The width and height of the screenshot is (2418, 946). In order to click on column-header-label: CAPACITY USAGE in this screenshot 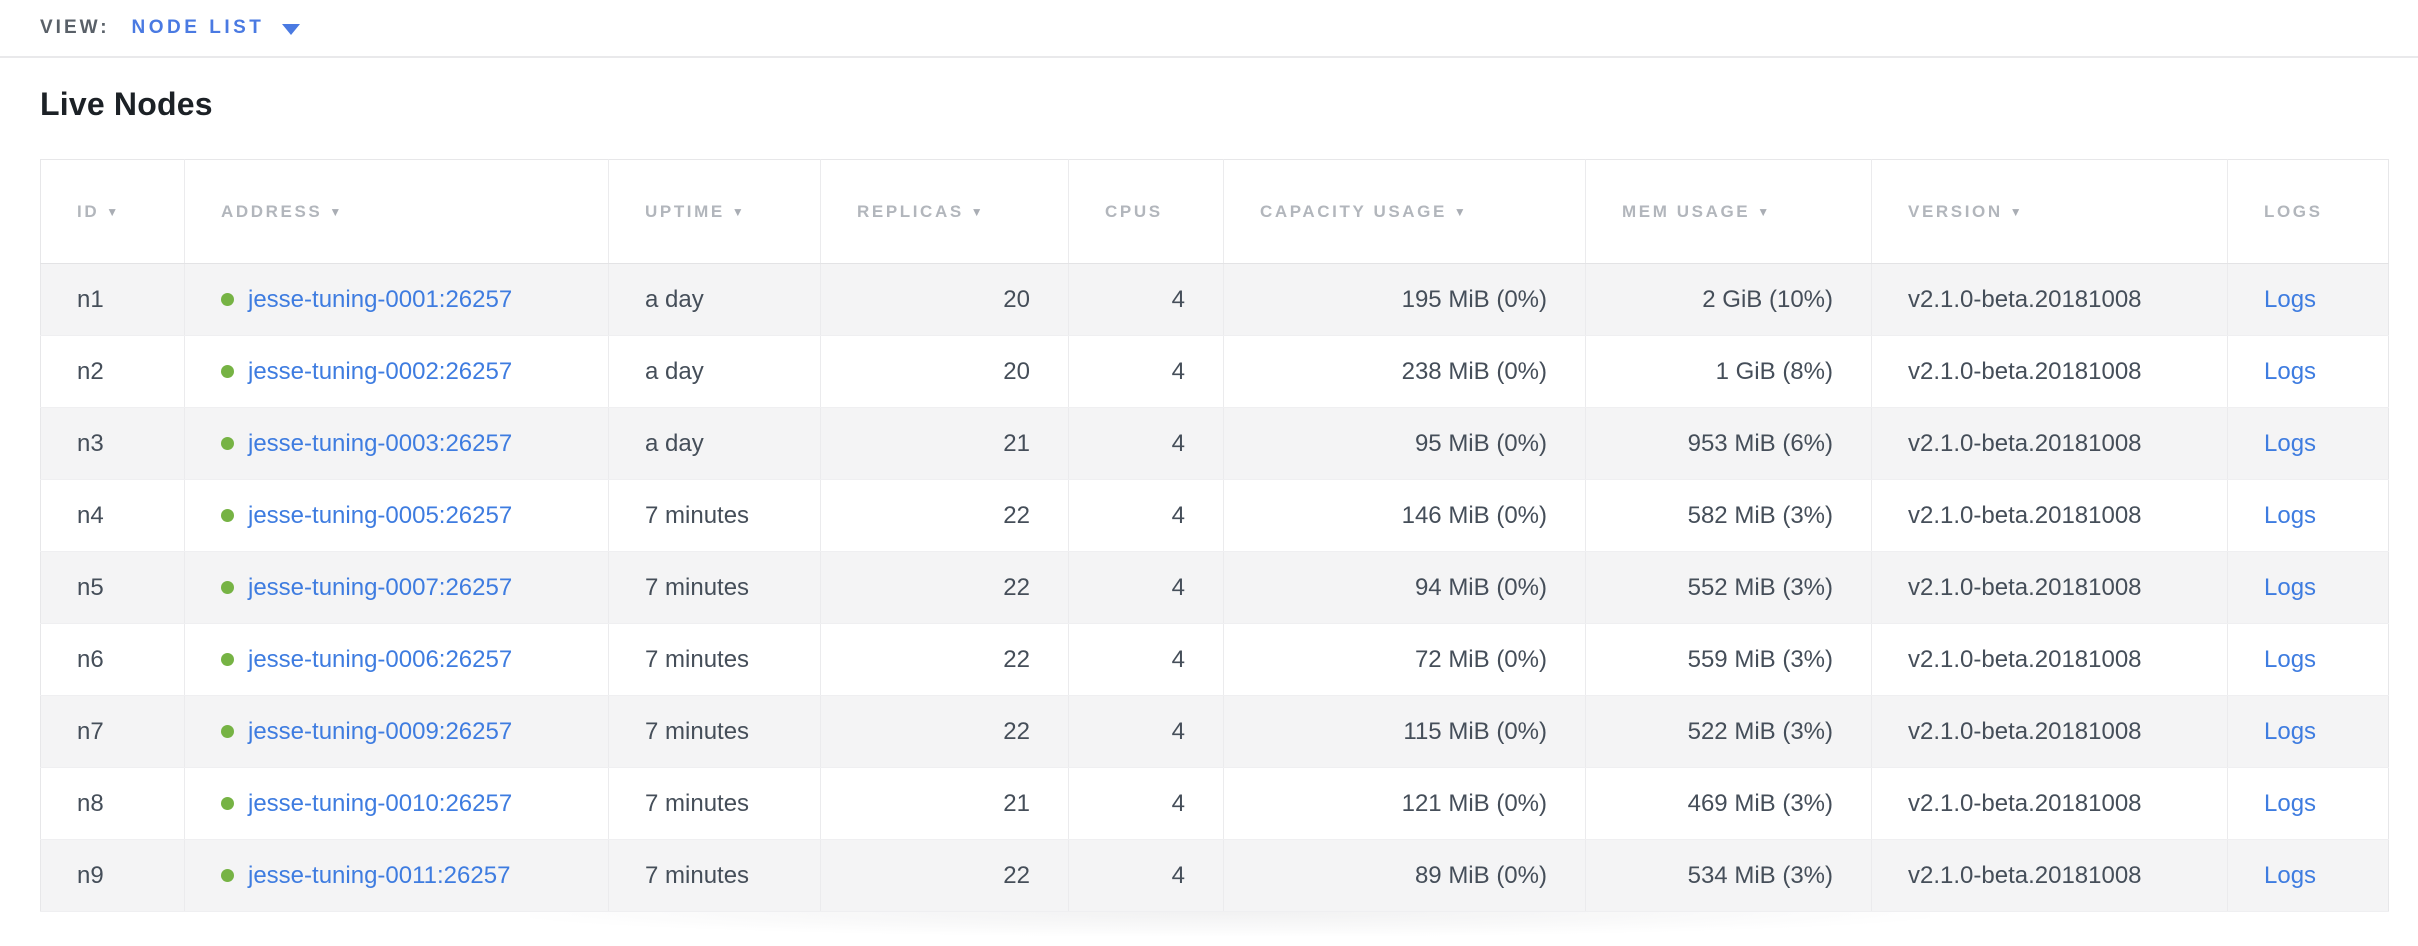, I will do `click(1353, 211)`.